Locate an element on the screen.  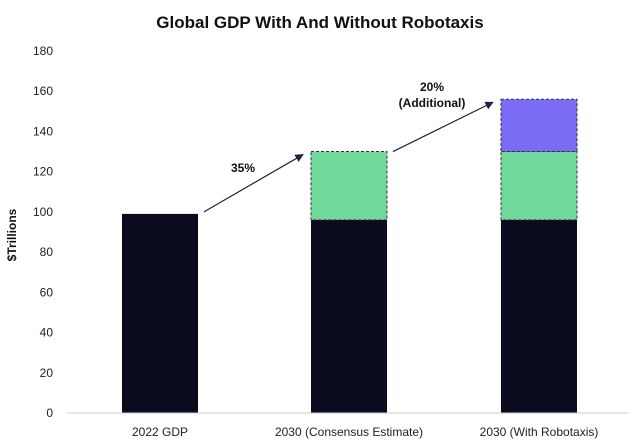
y-axis-ticks: 0 20 40 60 80 100 120 140 160 180 is located at coordinates (43, 232).